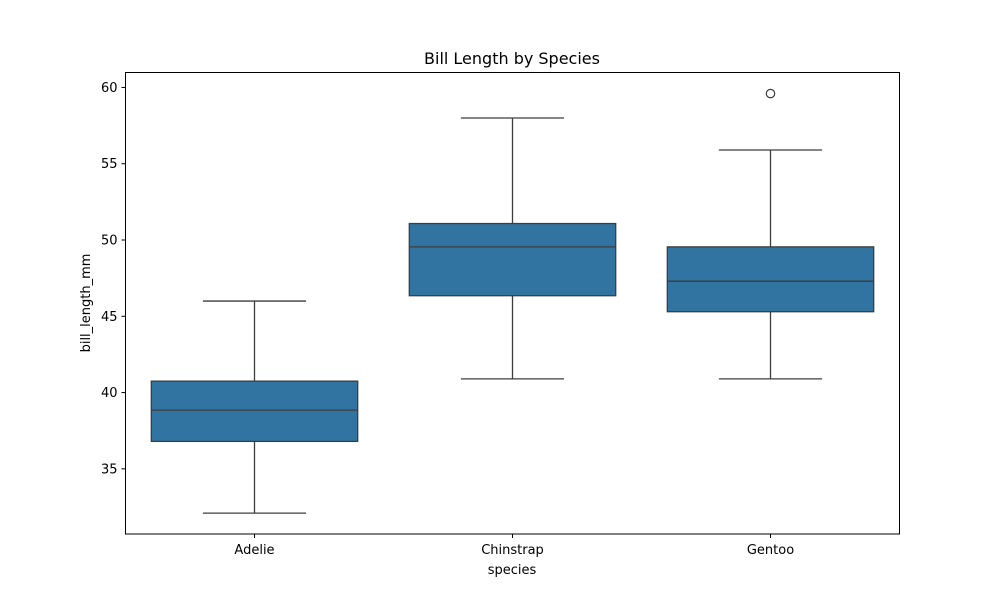 The width and height of the screenshot is (1000, 604). Describe the element at coordinates (109, 469) in the screenshot. I see `y-tick-label: 35` at that location.